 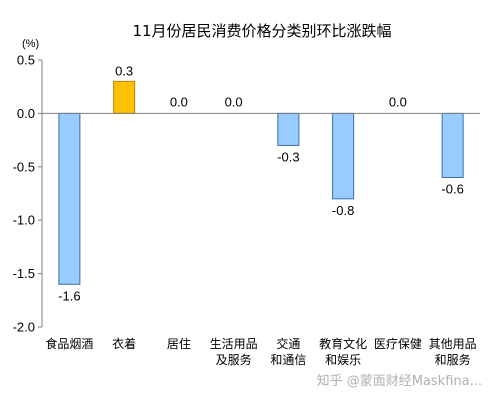 I want to click on y-tick-label: -0.5, so click(x=24, y=166).